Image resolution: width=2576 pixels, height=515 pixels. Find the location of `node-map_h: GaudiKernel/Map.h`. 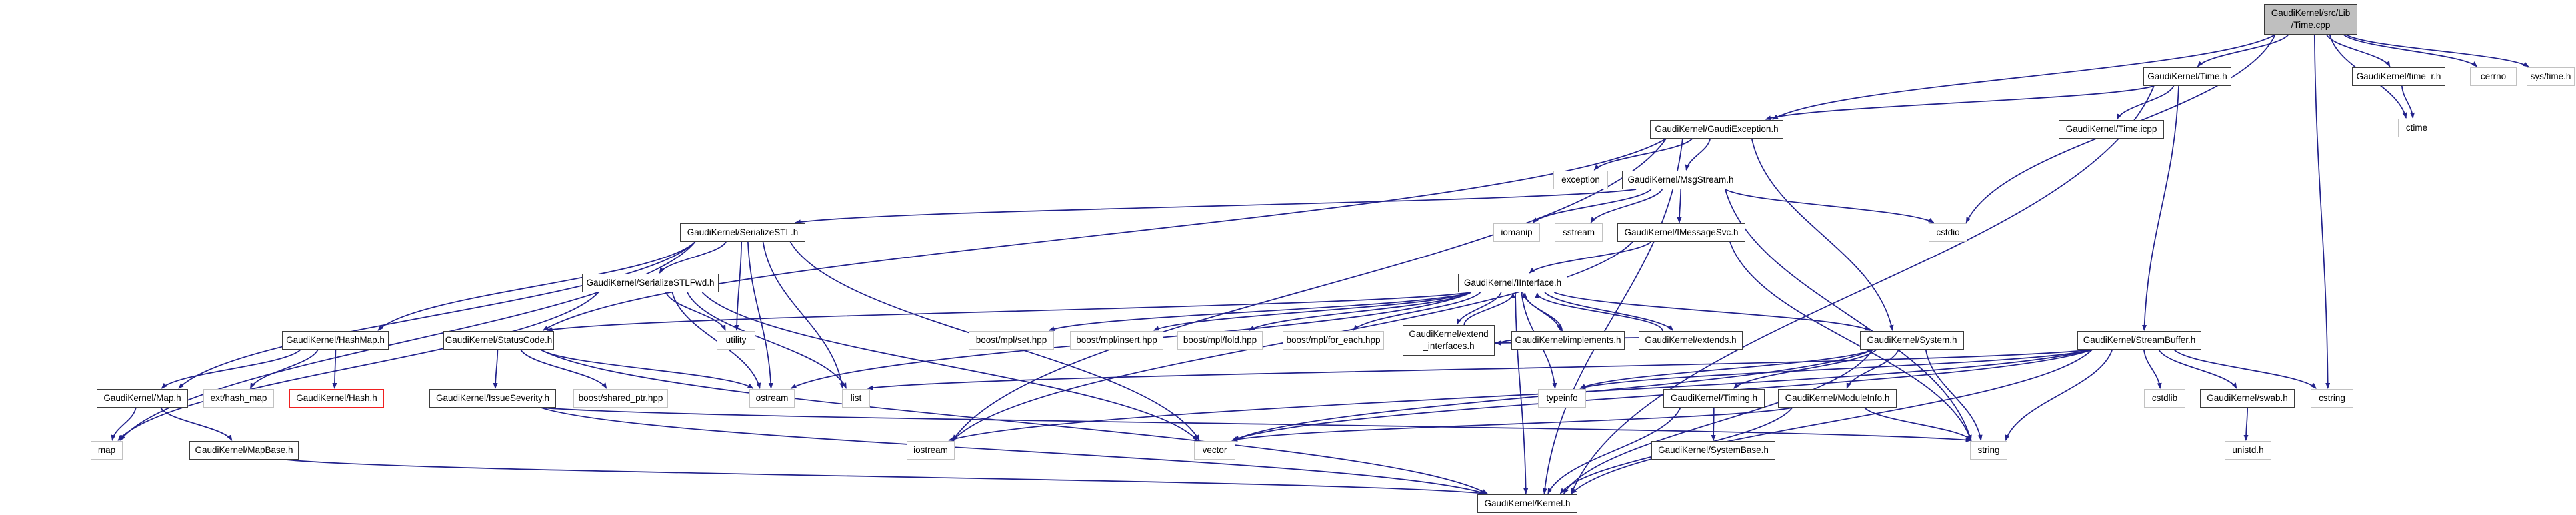

node-map_h: GaudiKernel/Map.h is located at coordinates (142, 398).